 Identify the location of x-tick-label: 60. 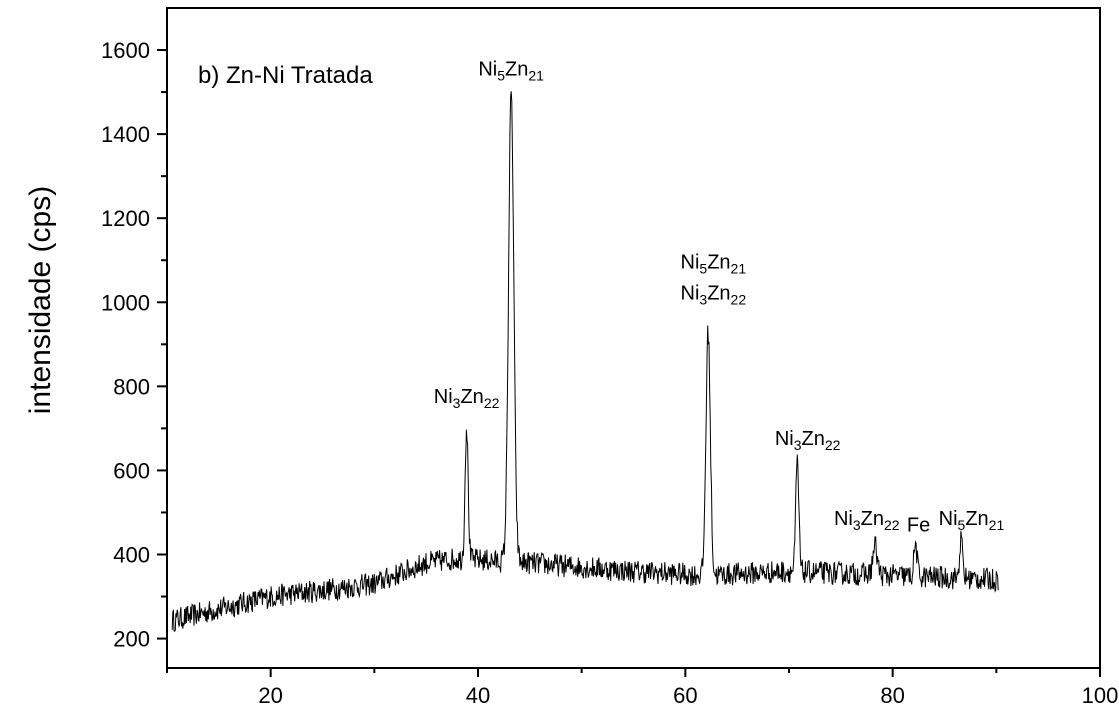
(685, 695).